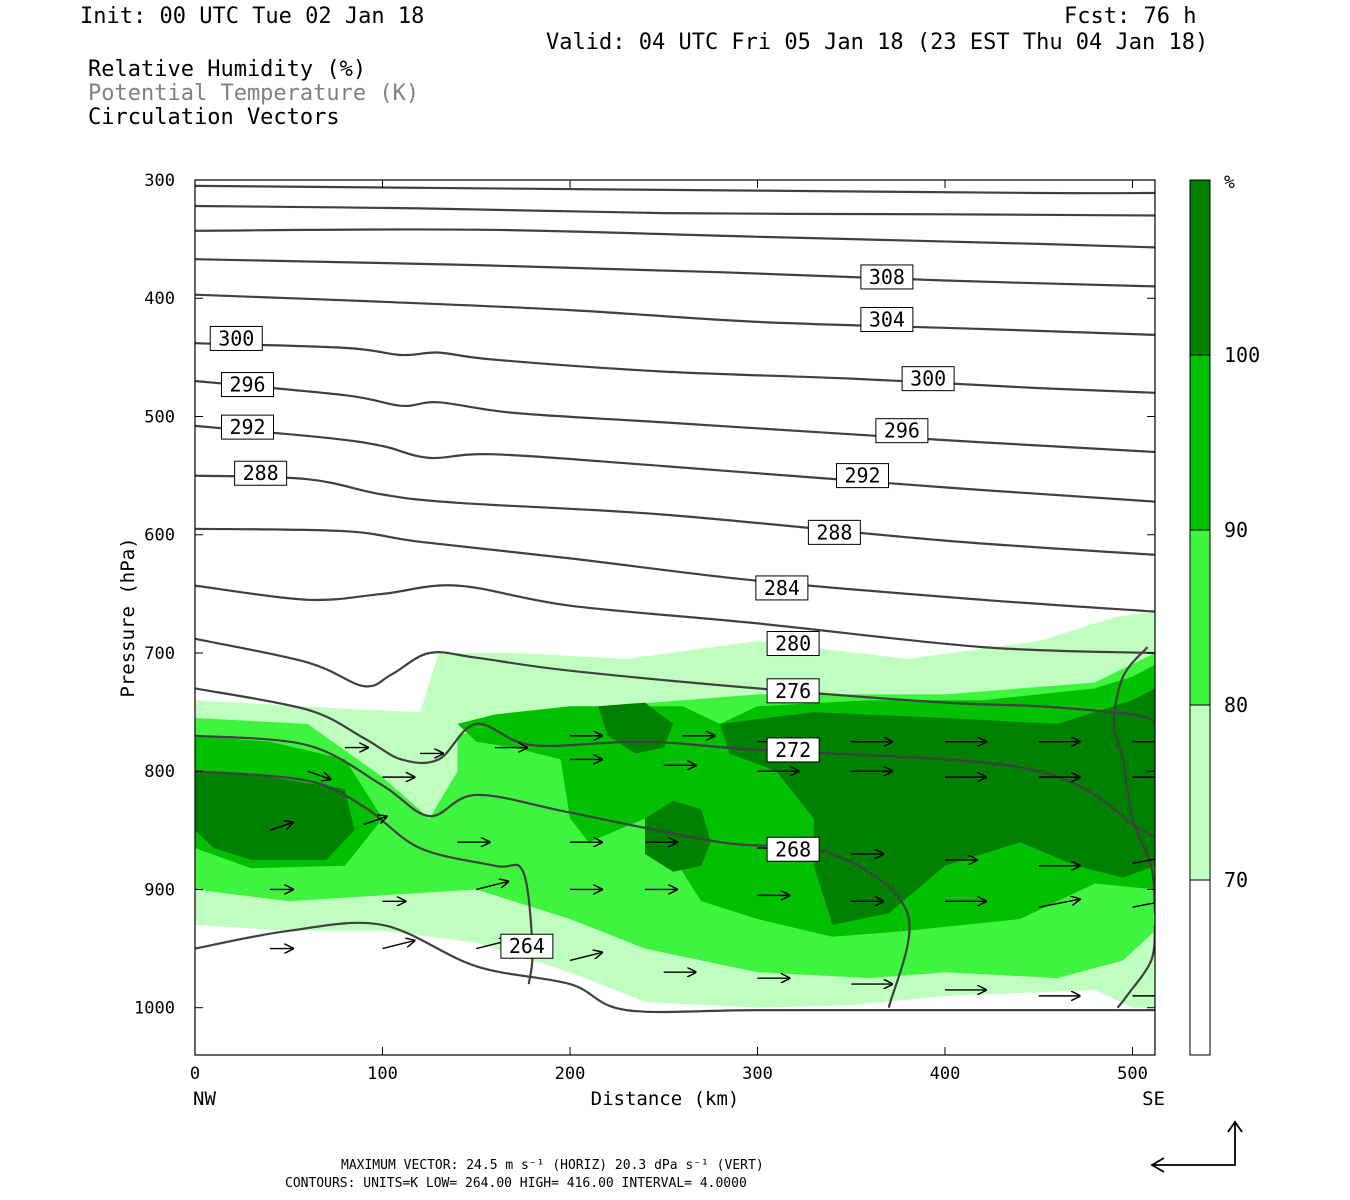 This screenshot has height=1200, width=1350. What do you see at coordinates (159, 890) in the screenshot?
I see `y-tick-label: 900` at bounding box center [159, 890].